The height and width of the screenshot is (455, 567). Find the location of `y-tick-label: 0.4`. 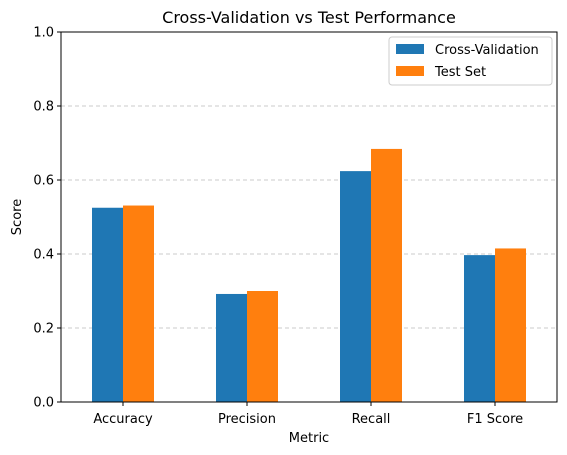

y-tick-label: 0.4 is located at coordinates (43, 255).